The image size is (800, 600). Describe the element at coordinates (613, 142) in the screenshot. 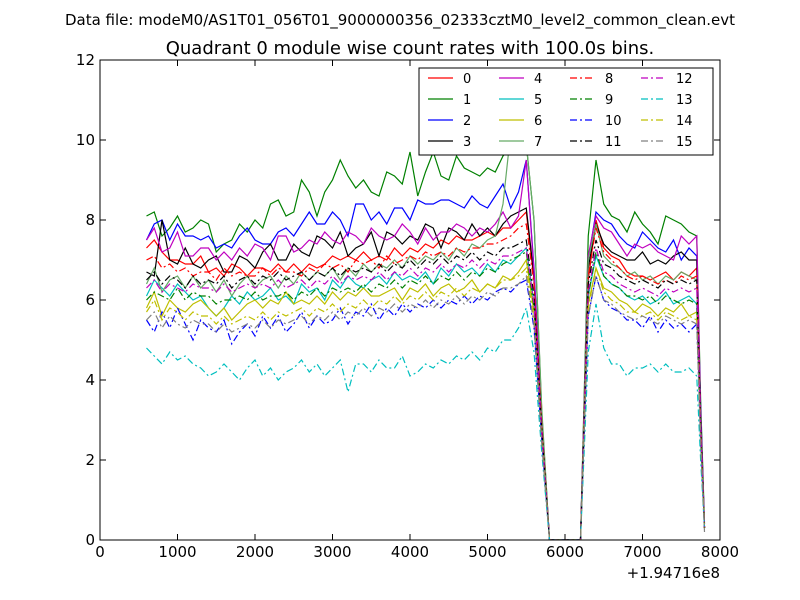

I see `legend-label: 11` at that location.